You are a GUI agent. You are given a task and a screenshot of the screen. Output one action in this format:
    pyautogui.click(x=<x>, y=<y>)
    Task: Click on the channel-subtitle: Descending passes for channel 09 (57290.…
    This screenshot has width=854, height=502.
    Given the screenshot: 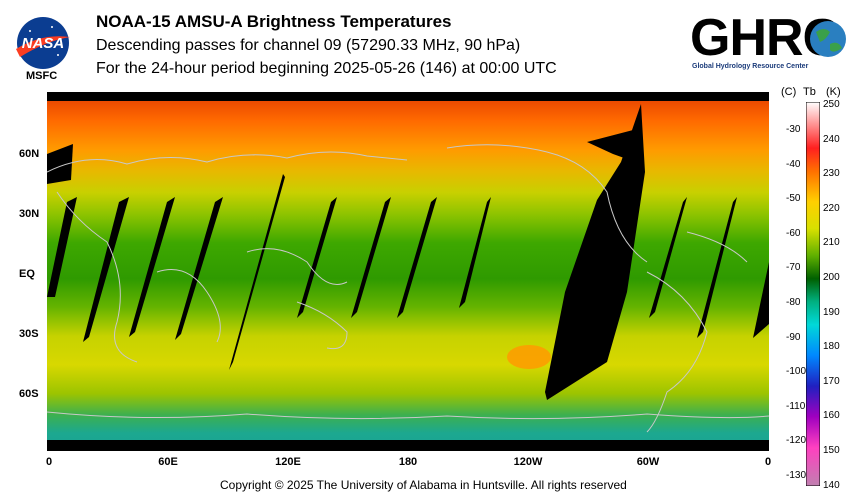 What is the action you would take?
    pyautogui.click(x=308, y=45)
    